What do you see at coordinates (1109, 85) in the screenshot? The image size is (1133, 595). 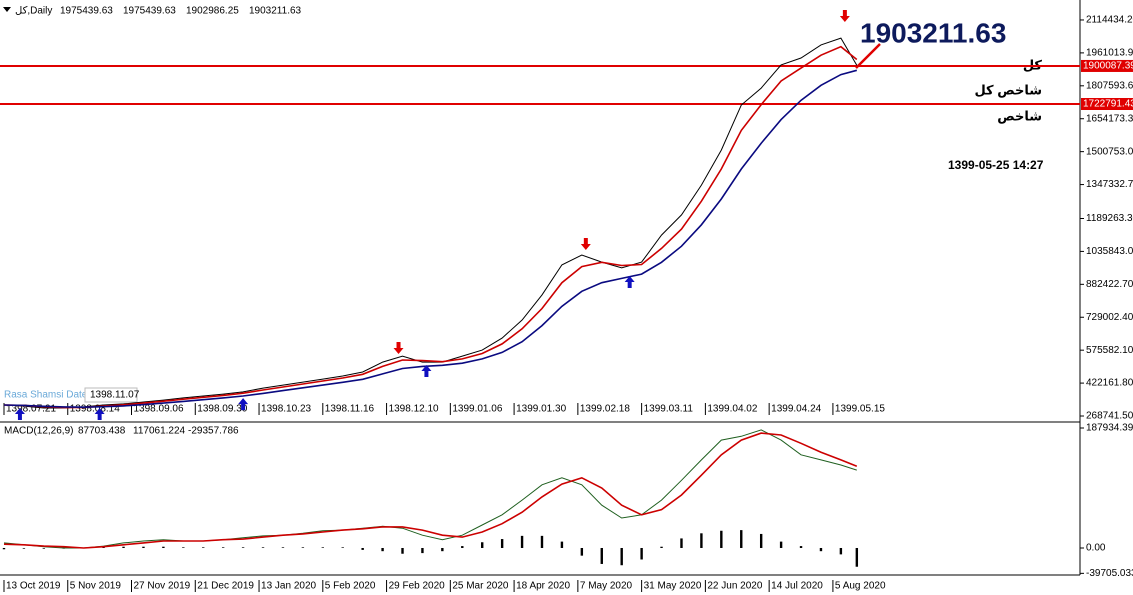 I see `y-tick-label: 1807593.60` at bounding box center [1109, 85].